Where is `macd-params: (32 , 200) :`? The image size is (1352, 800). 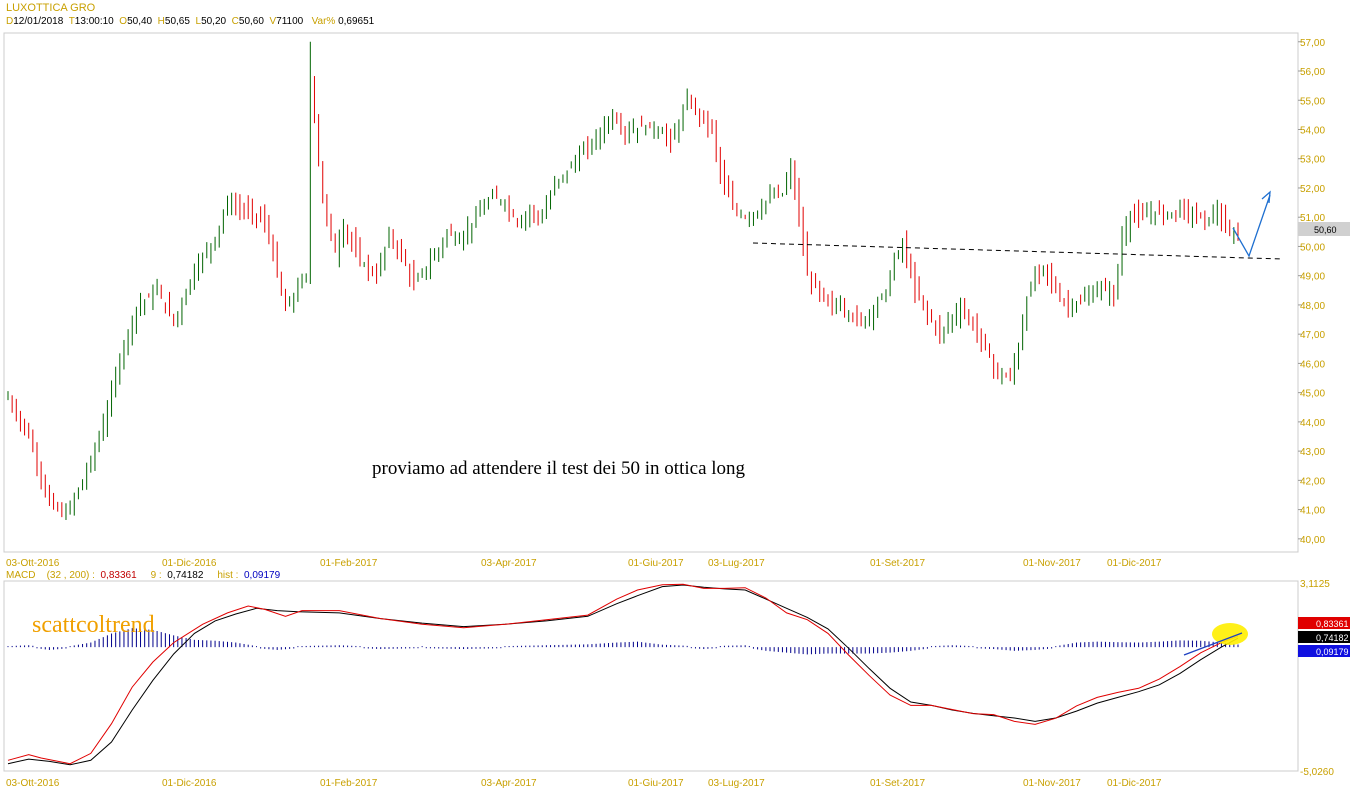
macd-params: (32 , 200) : is located at coordinates (70, 575).